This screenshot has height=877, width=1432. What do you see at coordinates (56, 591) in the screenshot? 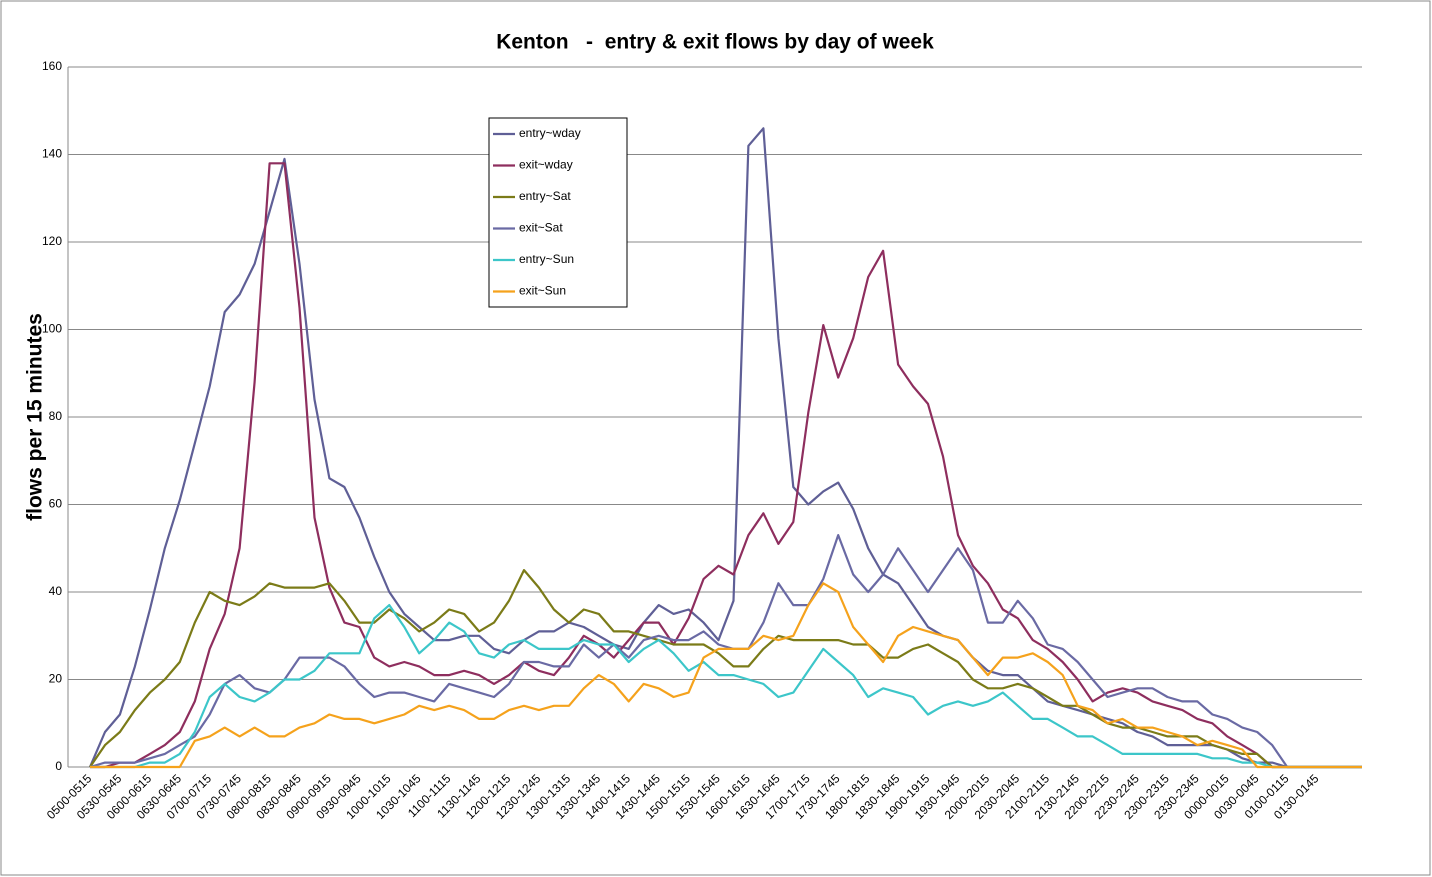
I see `y-tick-label: 40` at bounding box center [56, 591].